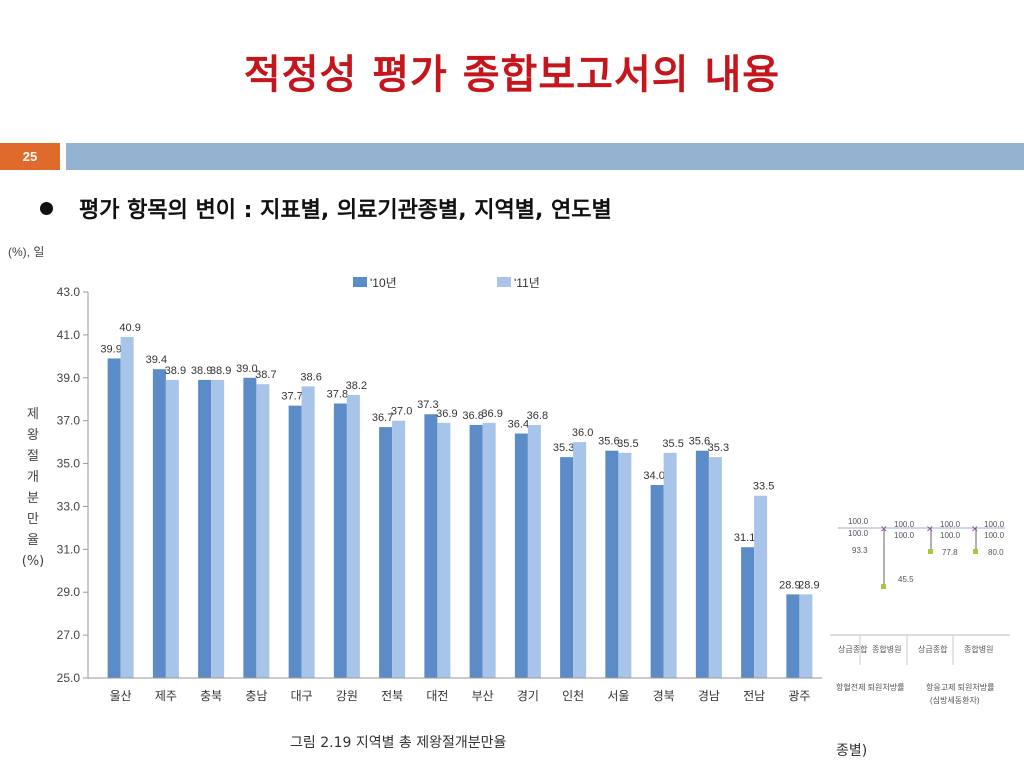 The image size is (1024, 768). Describe the element at coordinates (110, 349) in the screenshot. I see `bar-value-label: 39.9` at that location.